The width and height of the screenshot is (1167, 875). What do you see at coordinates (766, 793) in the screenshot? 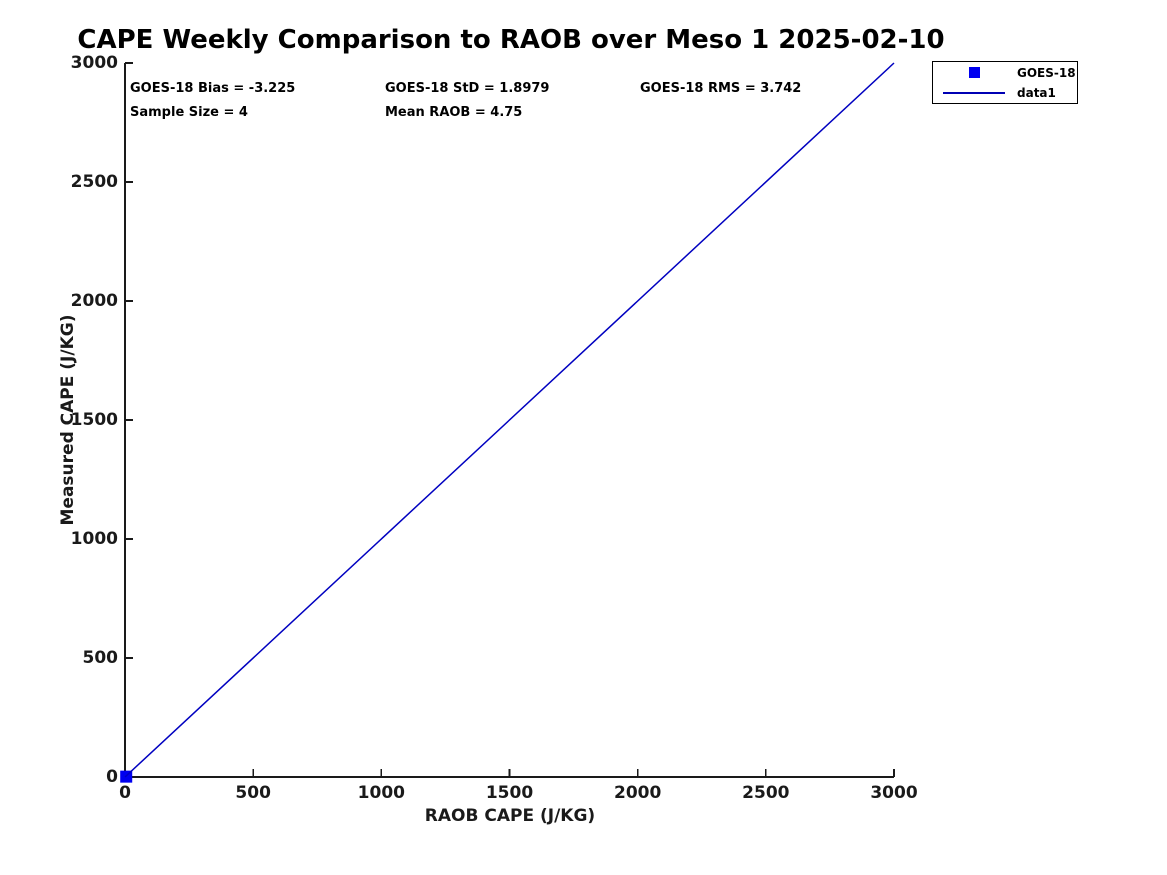
I see `x-tick-label: 2500` at bounding box center [766, 793].